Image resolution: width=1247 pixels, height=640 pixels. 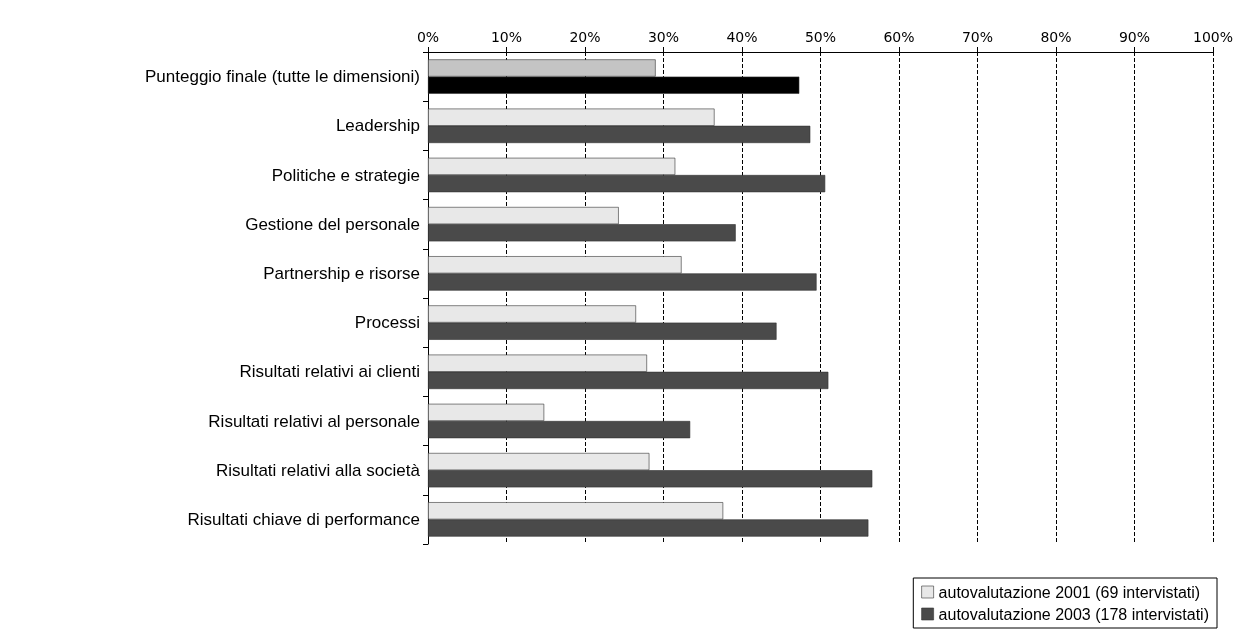 What do you see at coordinates (377, 126) in the screenshot?
I see `y-tick-label: Leadership` at bounding box center [377, 126].